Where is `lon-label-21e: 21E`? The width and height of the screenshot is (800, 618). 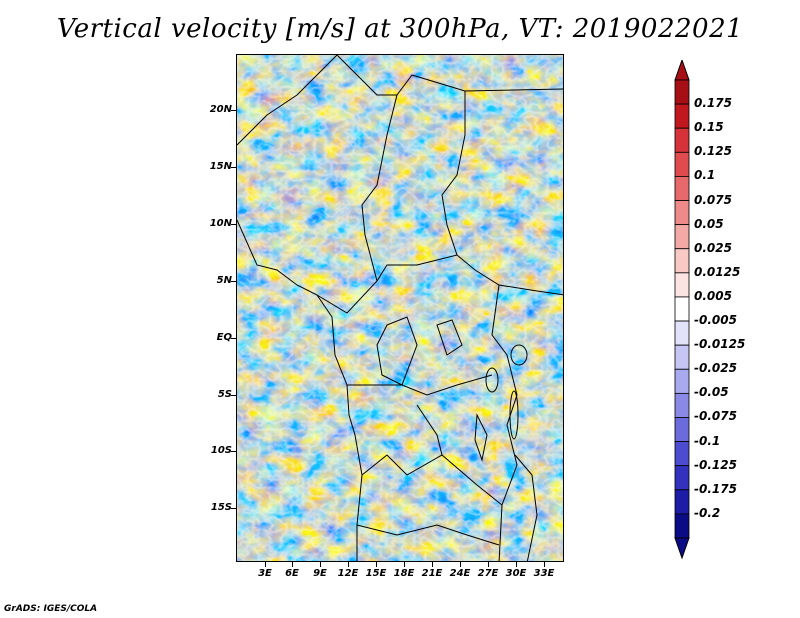 lon-label-21e: 21E is located at coordinates (432, 573).